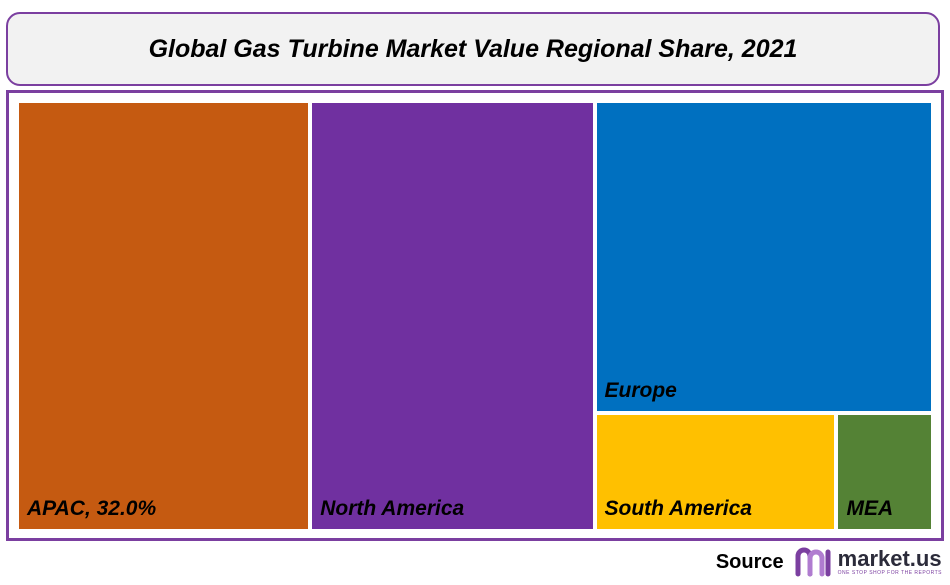  I want to click on market-us-logo: market.us ONE STOP SHOP FOR THE REPORTS, so click(868, 562).